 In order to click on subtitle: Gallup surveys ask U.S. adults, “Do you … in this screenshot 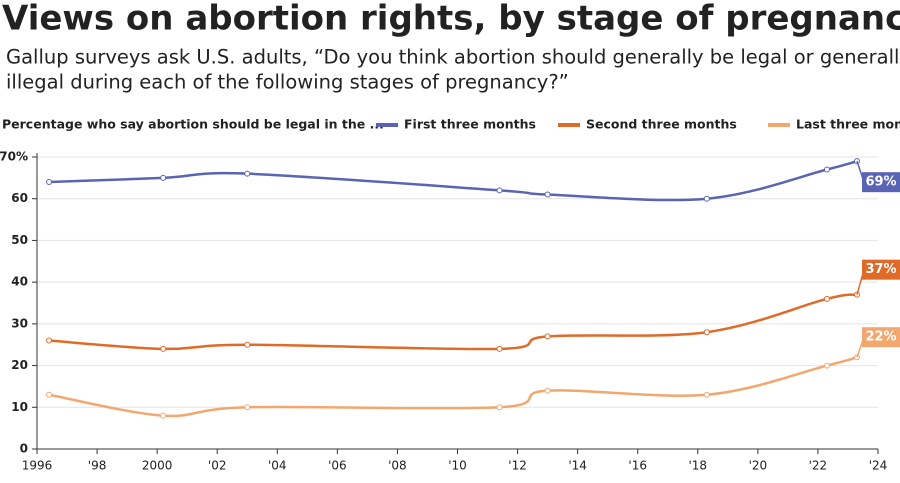, I will do `click(453, 57)`.